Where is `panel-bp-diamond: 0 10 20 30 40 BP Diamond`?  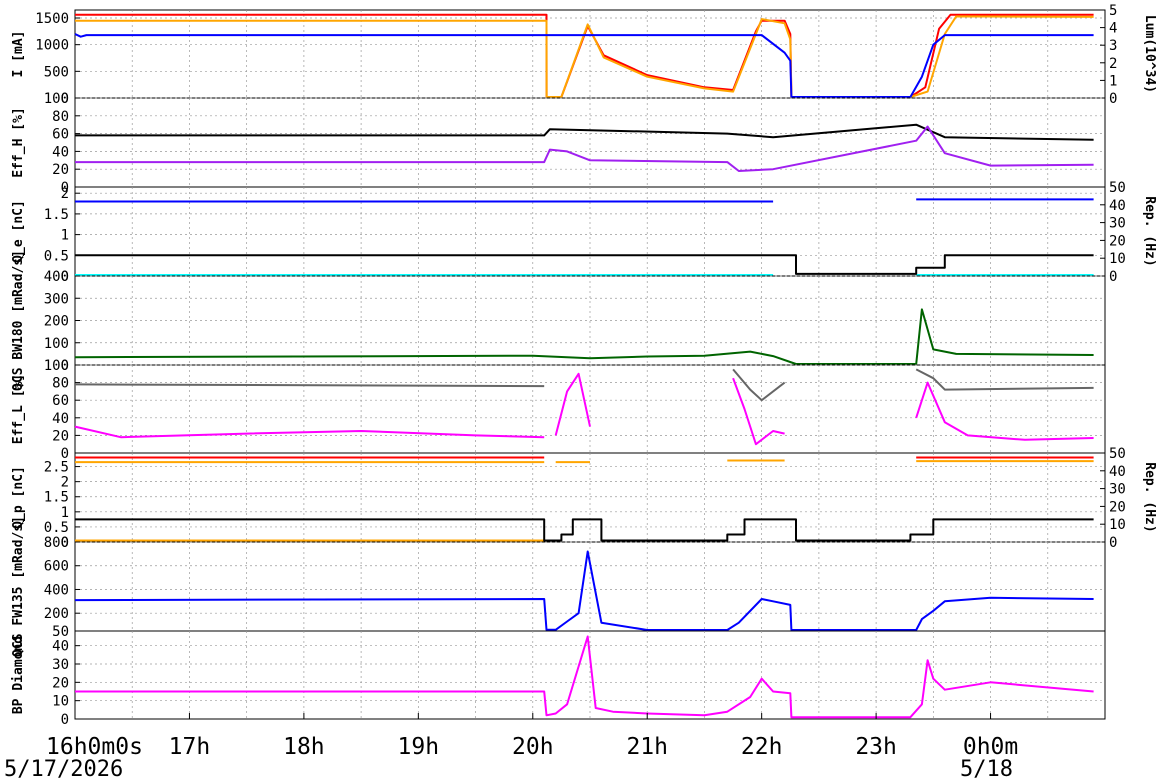 panel-bp-diamond: 0 10 20 30 40 BP Diamond is located at coordinates (558, 679).